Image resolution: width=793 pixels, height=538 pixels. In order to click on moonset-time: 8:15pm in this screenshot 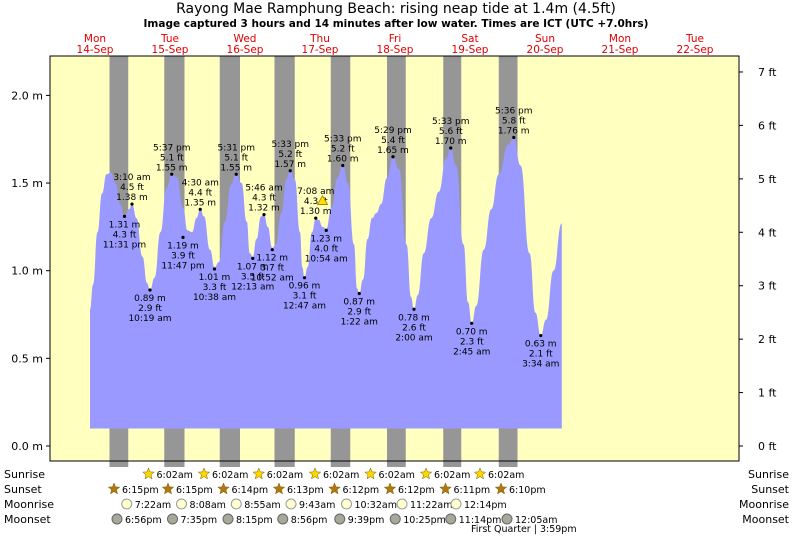, I will do `click(254, 520)`.